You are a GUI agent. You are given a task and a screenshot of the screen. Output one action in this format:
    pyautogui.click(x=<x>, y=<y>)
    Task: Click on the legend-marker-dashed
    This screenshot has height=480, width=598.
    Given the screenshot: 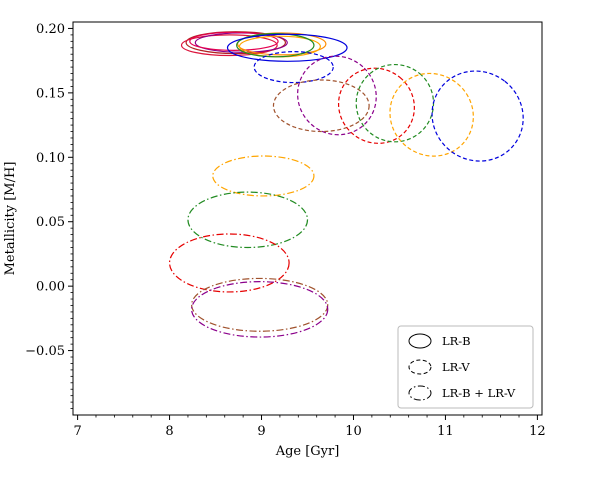 What is the action you would take?
    pyautogui.click(x=420, y=367)
    